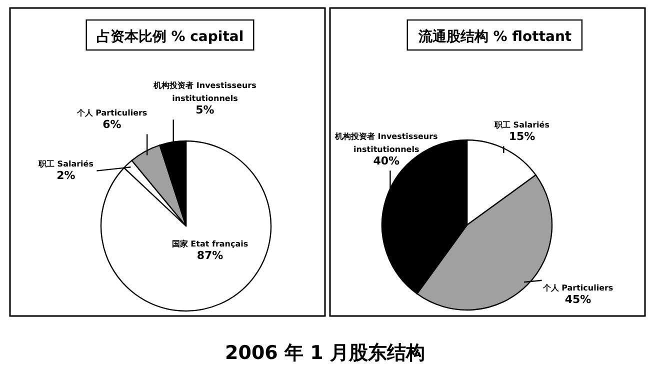  What do you see at coordinates (186, 226) in the screenshot?
I see `pie-slice` at bounding box center [186, 226].